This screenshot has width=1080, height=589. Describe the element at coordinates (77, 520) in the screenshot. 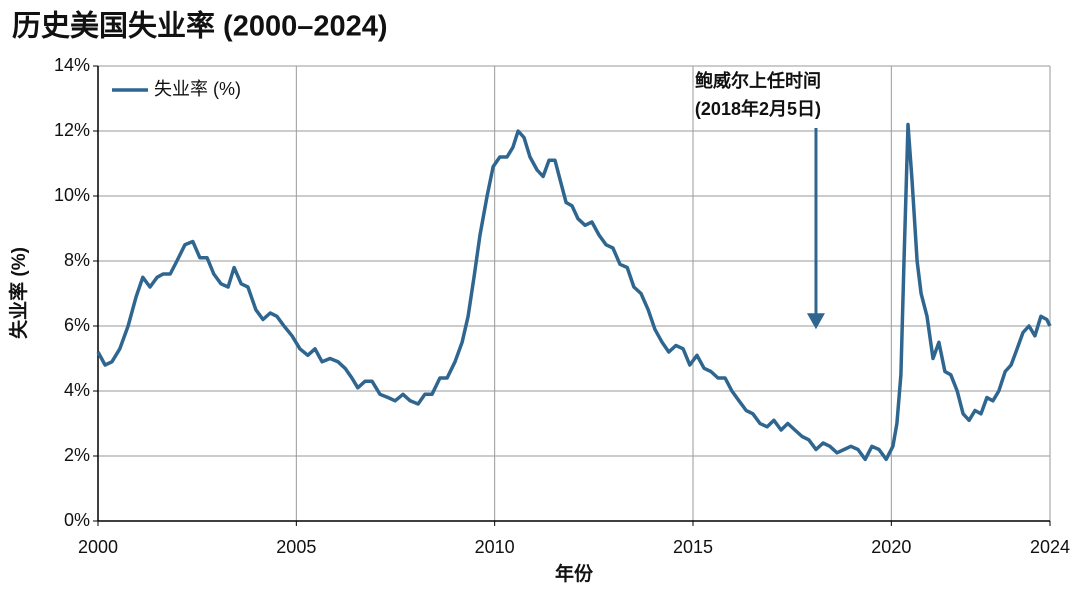

I see `y-tick-label: 0%` at that location.